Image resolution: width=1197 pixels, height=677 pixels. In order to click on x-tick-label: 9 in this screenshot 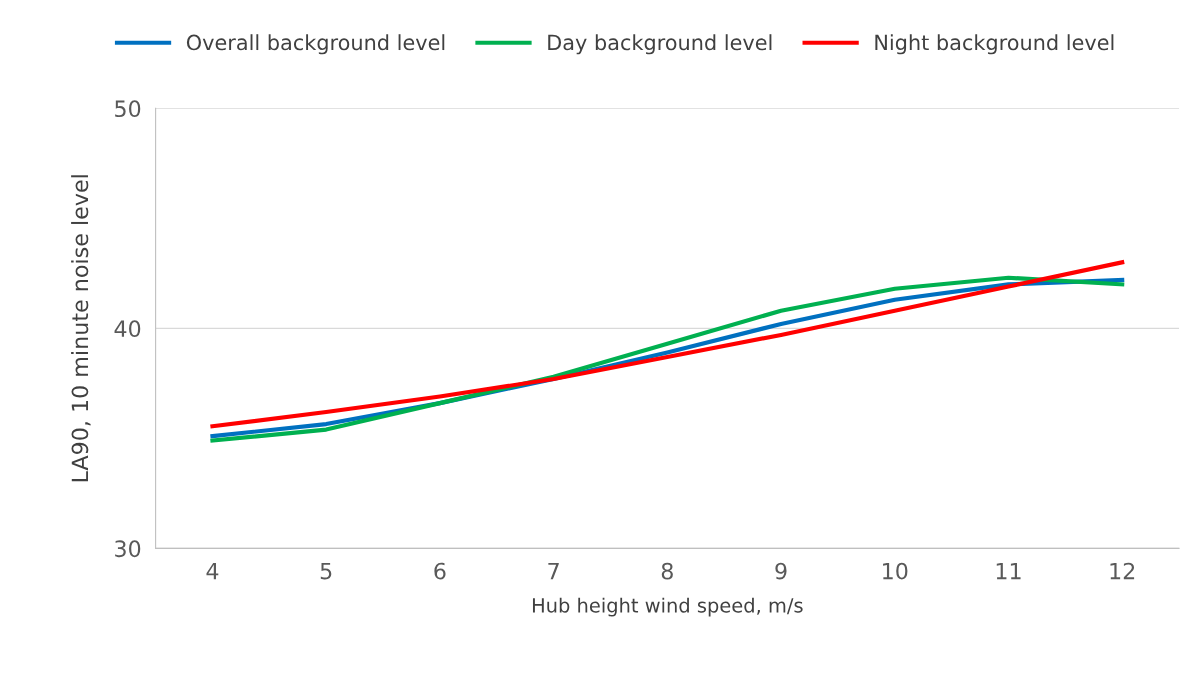, I will do `click(781, 571)`.